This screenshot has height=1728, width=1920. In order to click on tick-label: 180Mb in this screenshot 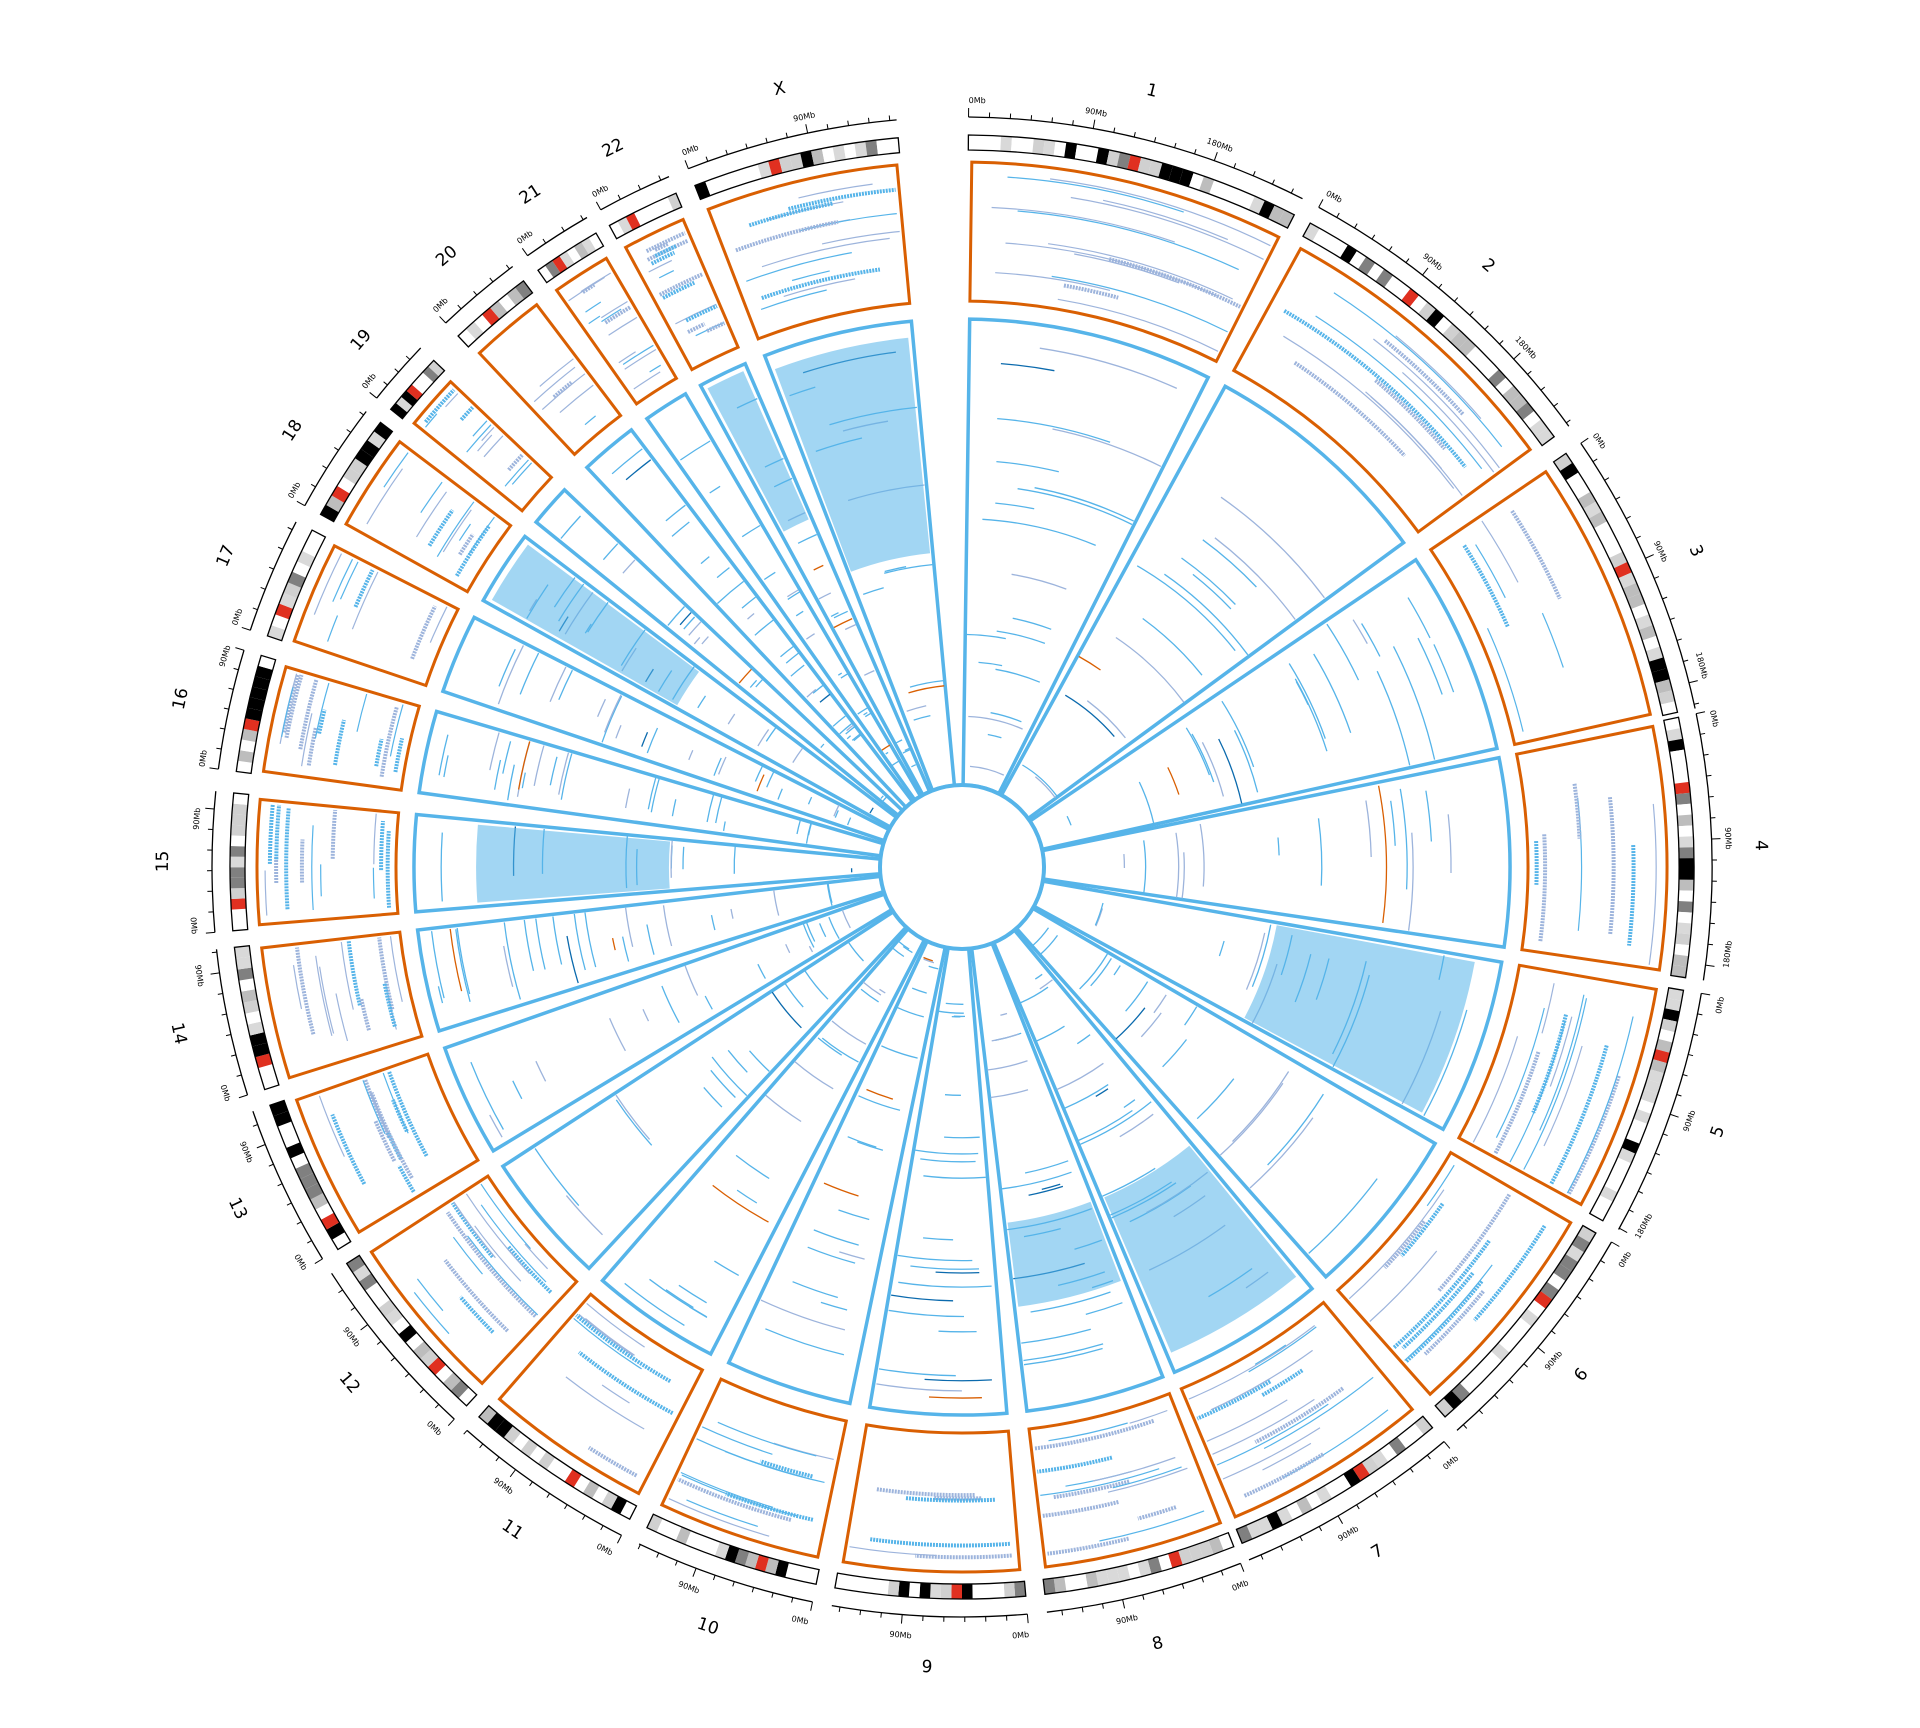, I will do `click(1643, 1226)`.